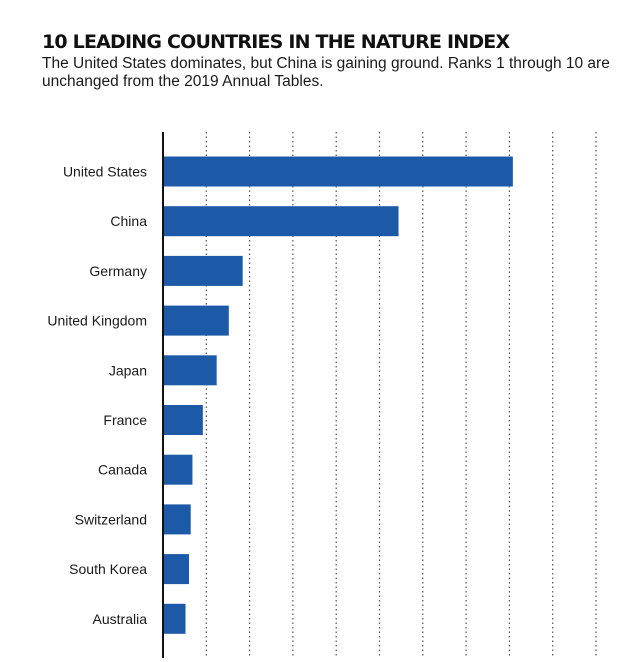 Image resolution: width=640 pixels, height=662 pixels. I want to click on category-label: Germany, so click(118, 271).